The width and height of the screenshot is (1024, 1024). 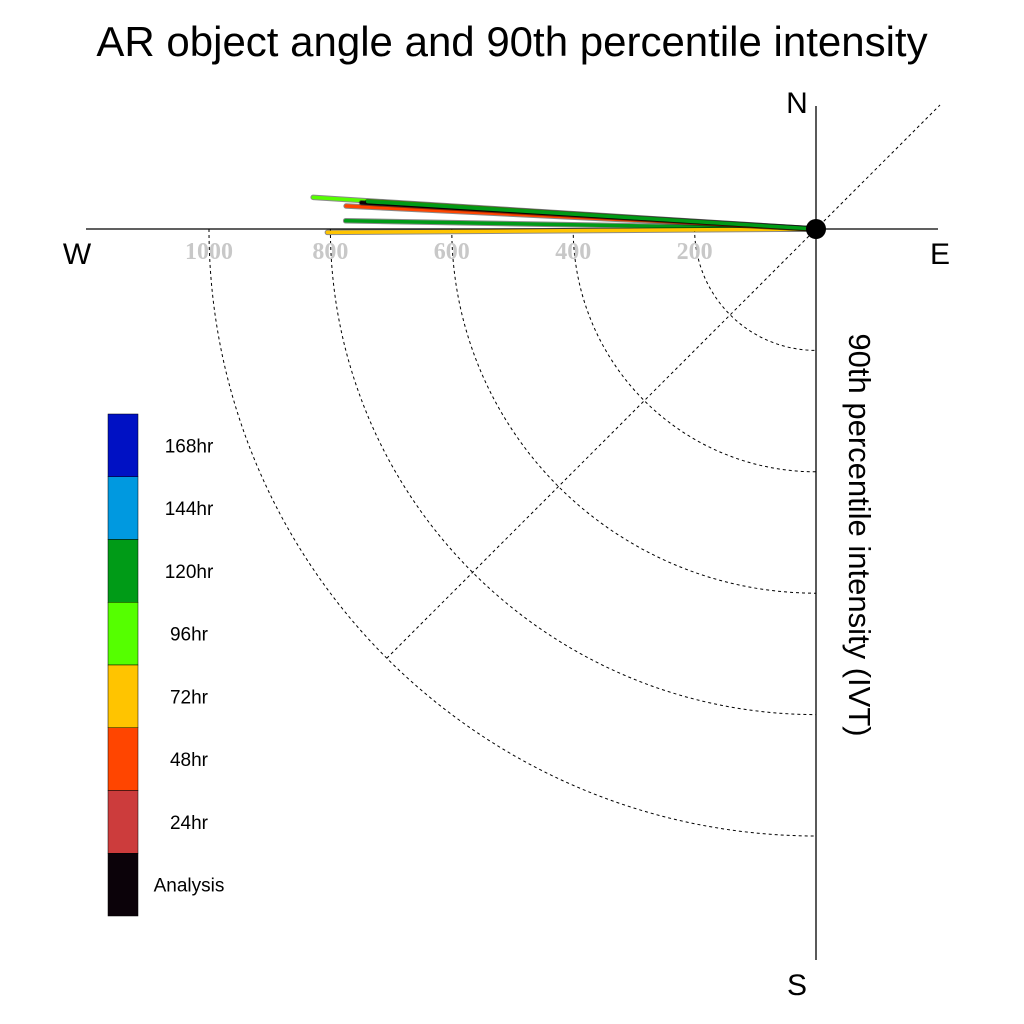 I want to click on radial-axis-label: 90th percentile intensity (IVT), so click(x=859, y=534).